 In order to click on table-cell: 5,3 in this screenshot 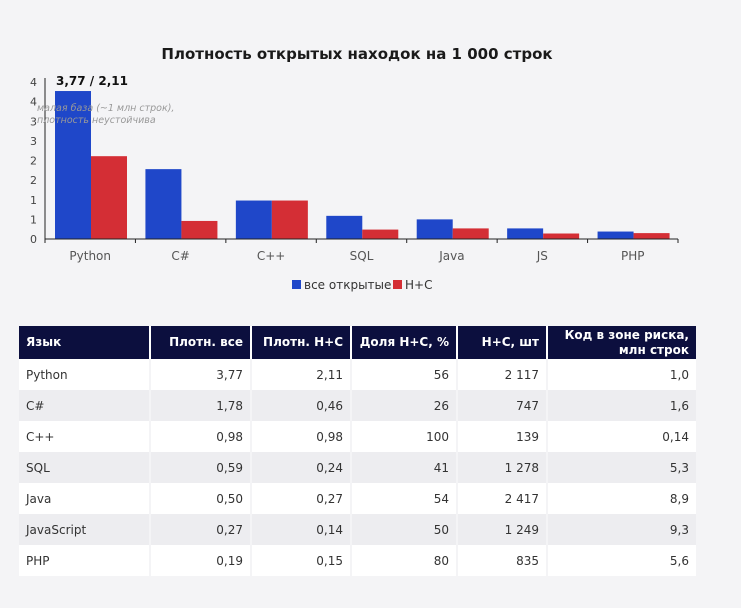, I will do `click(621, 467)`.